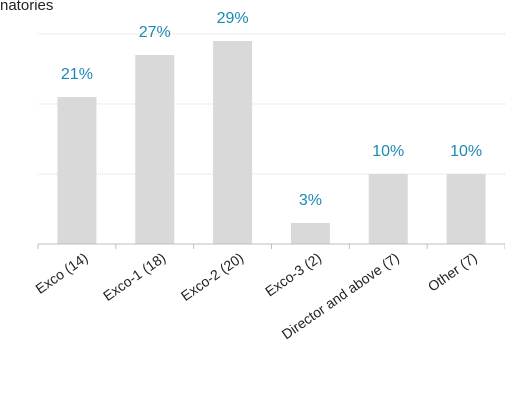  What do you see at coordinates (271, 246) in the screenshot?
I see `x-axis` at bounding box center [271, 246].